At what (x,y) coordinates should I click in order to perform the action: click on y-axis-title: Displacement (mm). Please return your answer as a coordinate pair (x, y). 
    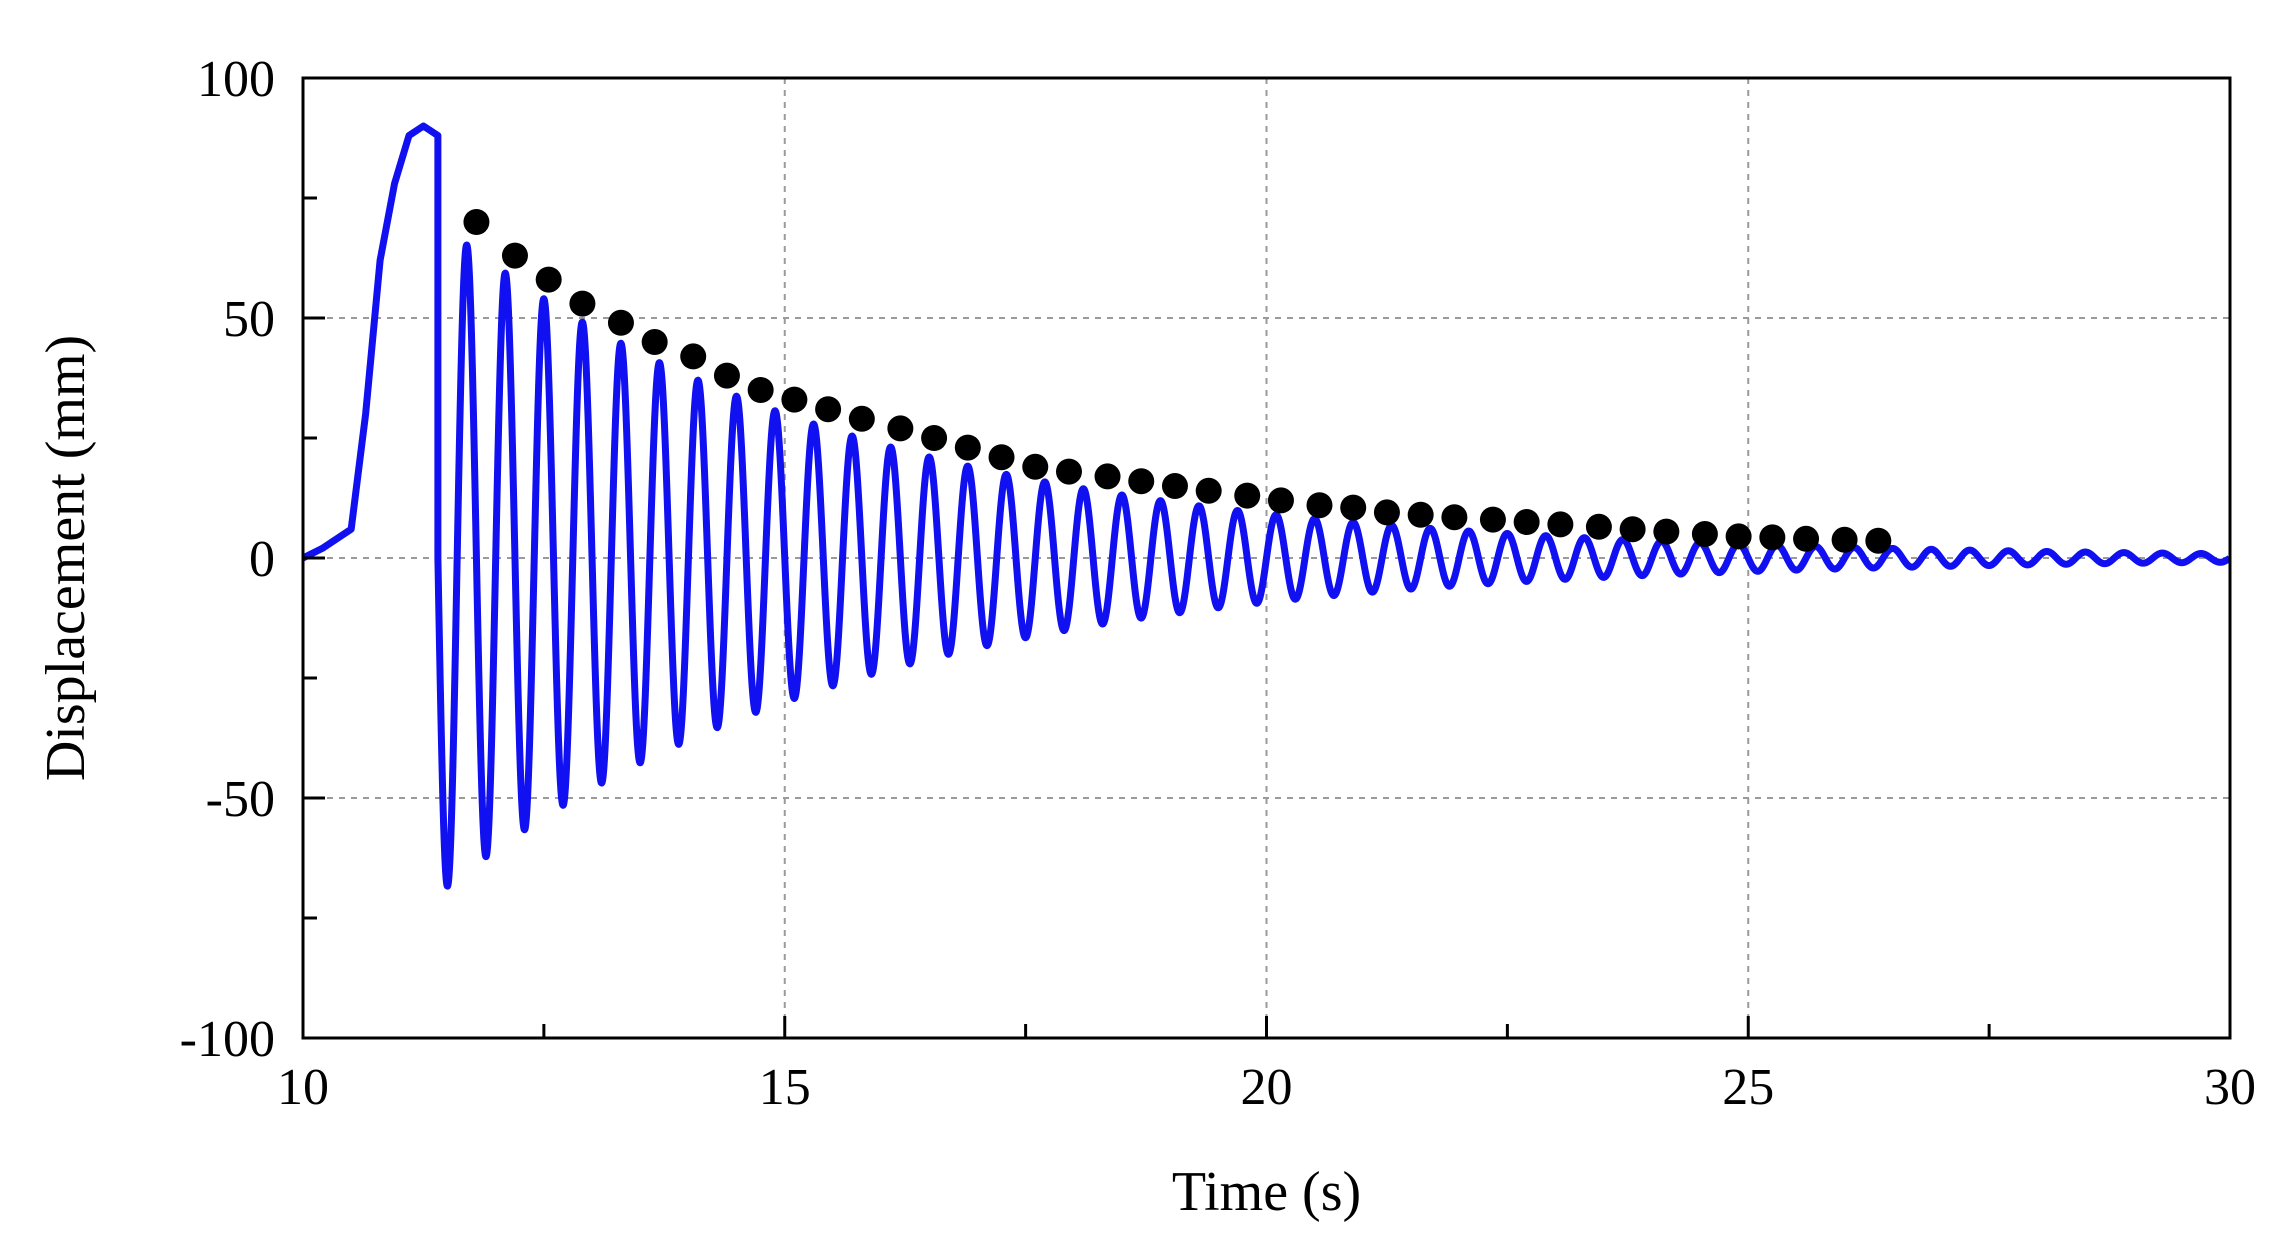
    Looking at the image, I should click on (66, 558).